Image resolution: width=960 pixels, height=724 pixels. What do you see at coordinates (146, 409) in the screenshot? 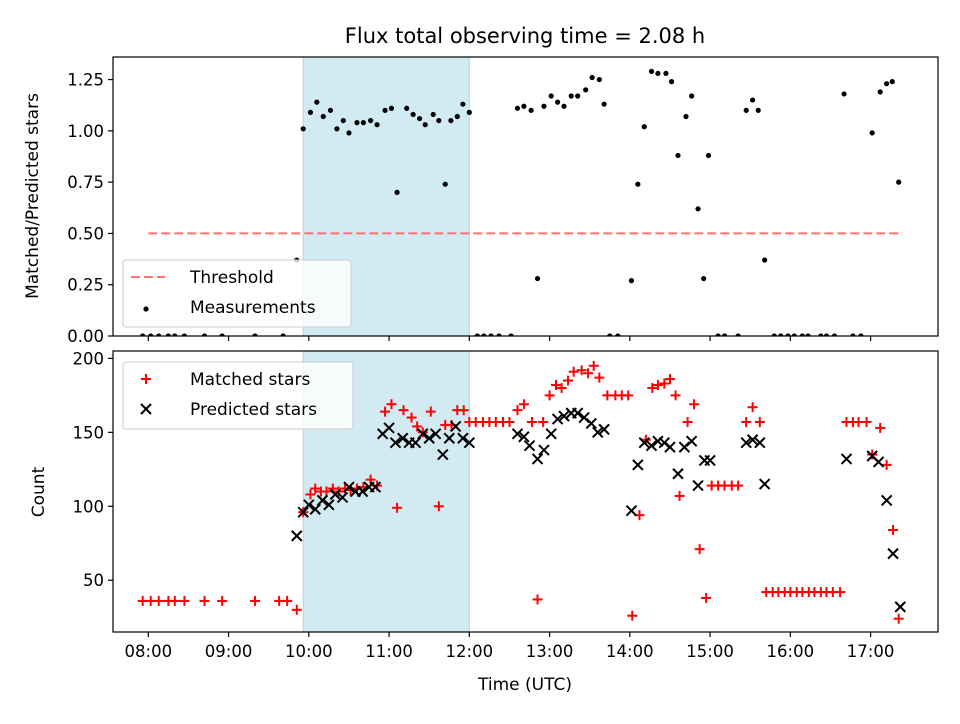
I see `legend-predicted-swatch` at bounding box center [146, 409].